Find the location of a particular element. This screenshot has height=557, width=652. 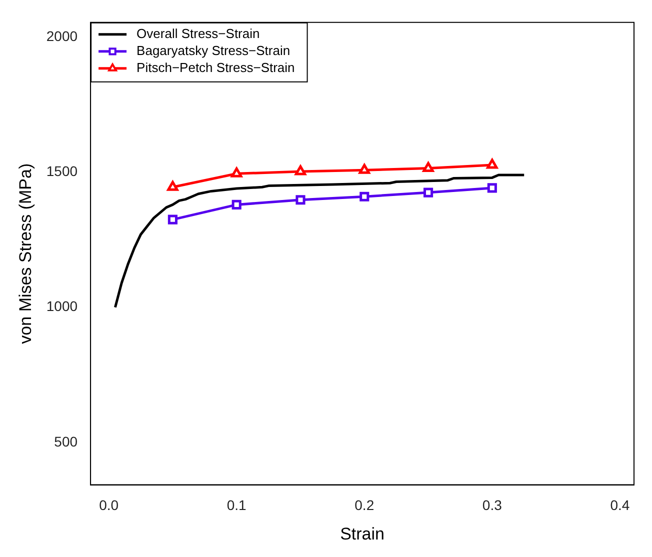

y-axis-title: von Mises Stress (MPa) is located at coordinates (25, 253).